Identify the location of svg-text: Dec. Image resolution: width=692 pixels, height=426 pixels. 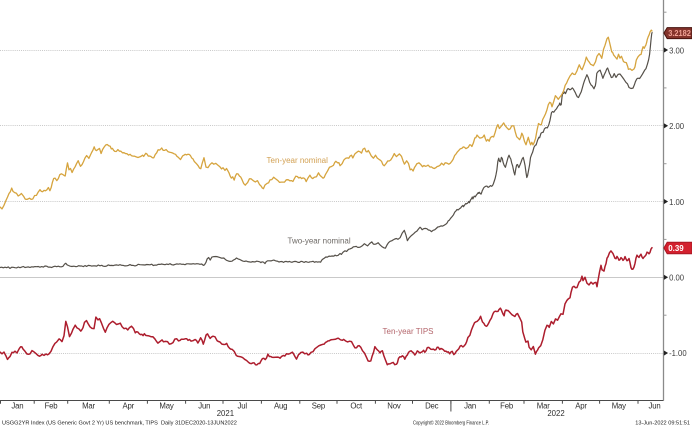
(432, 405).